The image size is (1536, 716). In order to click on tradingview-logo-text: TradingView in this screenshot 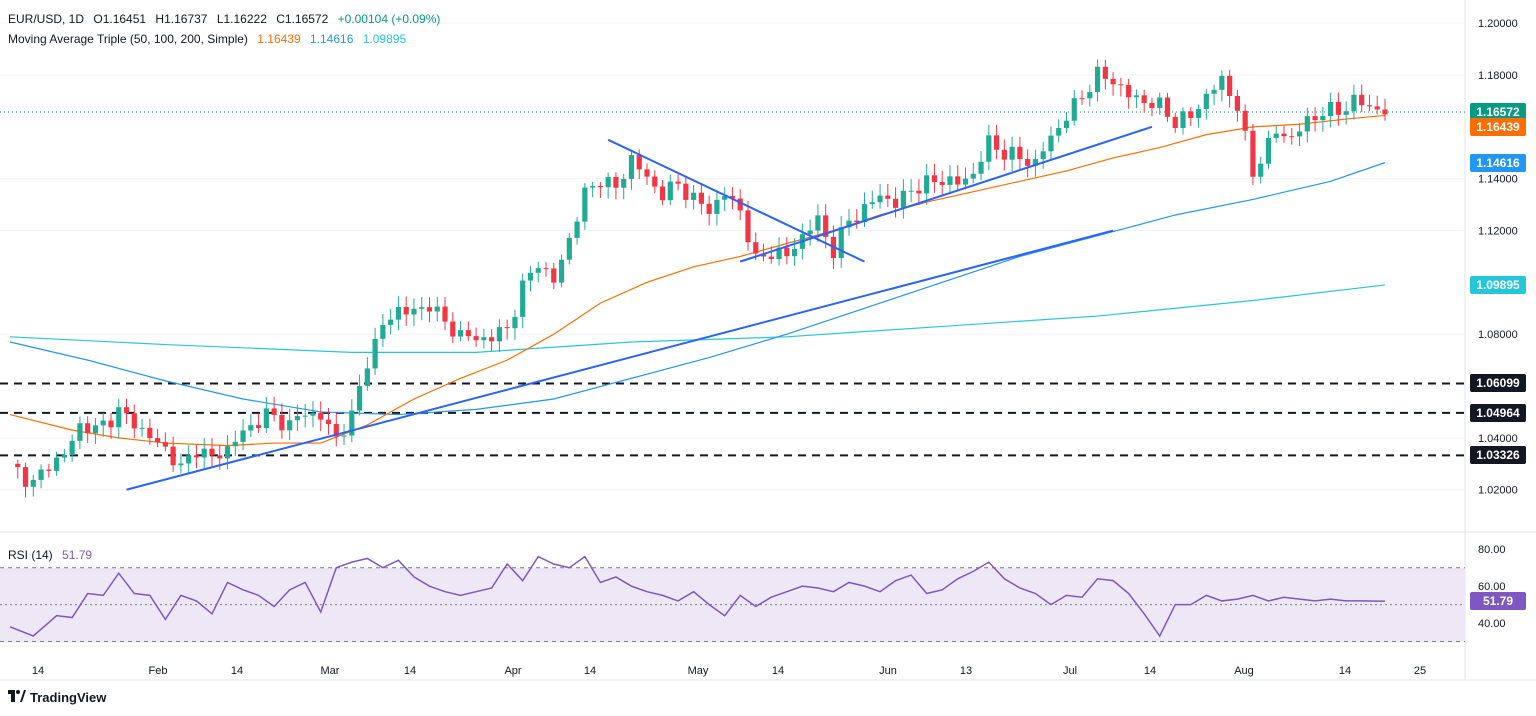, I will do `click(68, 697)`.